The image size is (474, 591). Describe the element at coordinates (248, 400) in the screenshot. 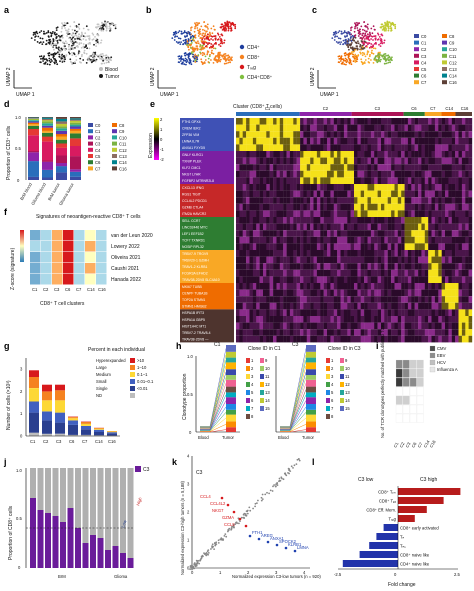

I see `h-legend-swatch` at that location.